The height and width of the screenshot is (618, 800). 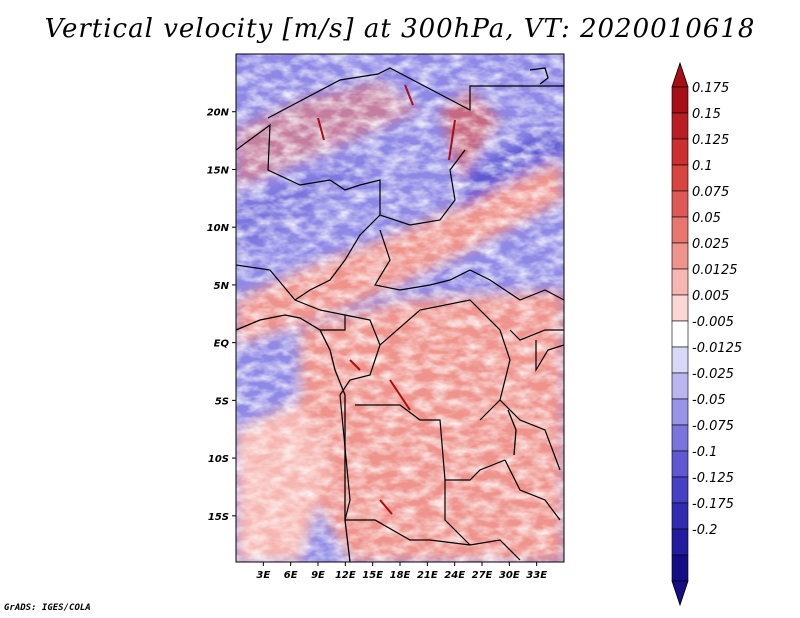 I want to click on lat-tick-label: 10S, so click(x=218, y=459).